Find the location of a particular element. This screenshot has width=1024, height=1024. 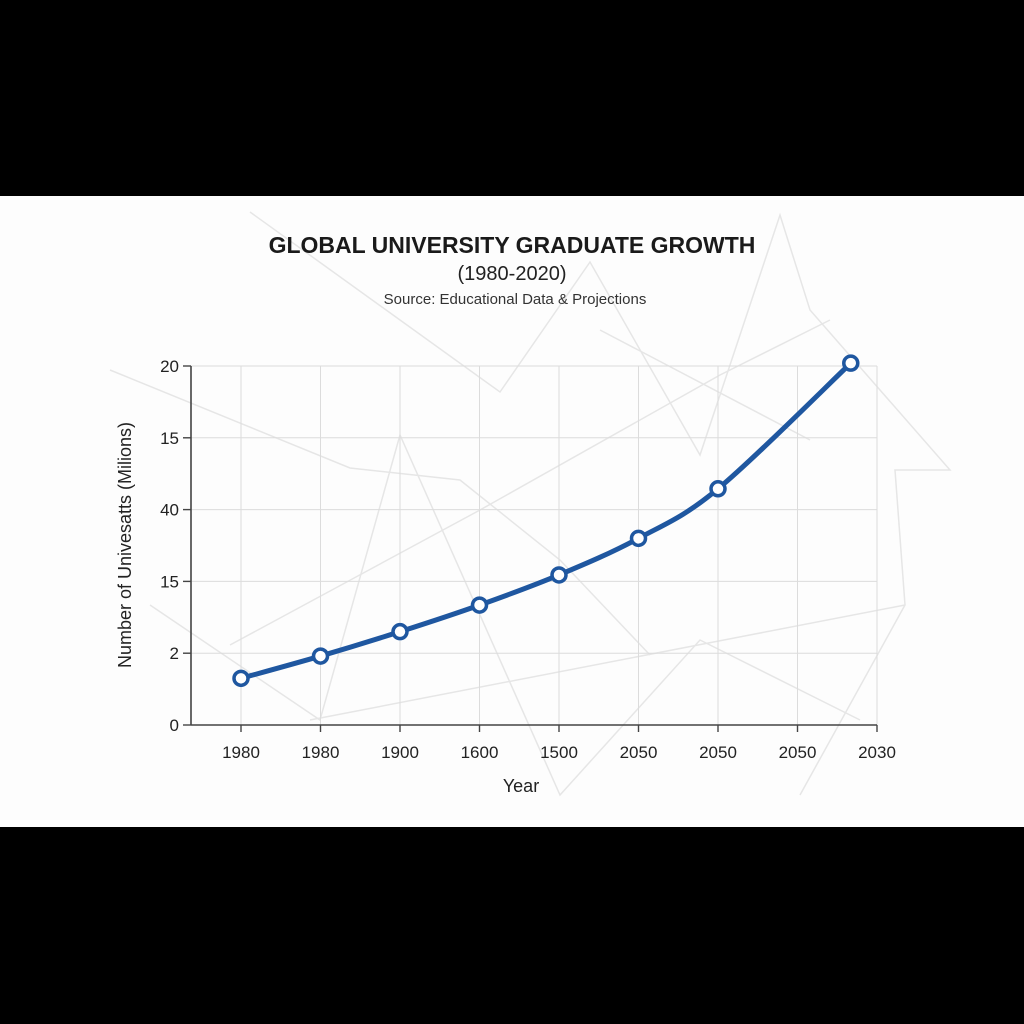

y-axis-label: Number of Univesatts (Milions) is located at coordinates (125, 545).